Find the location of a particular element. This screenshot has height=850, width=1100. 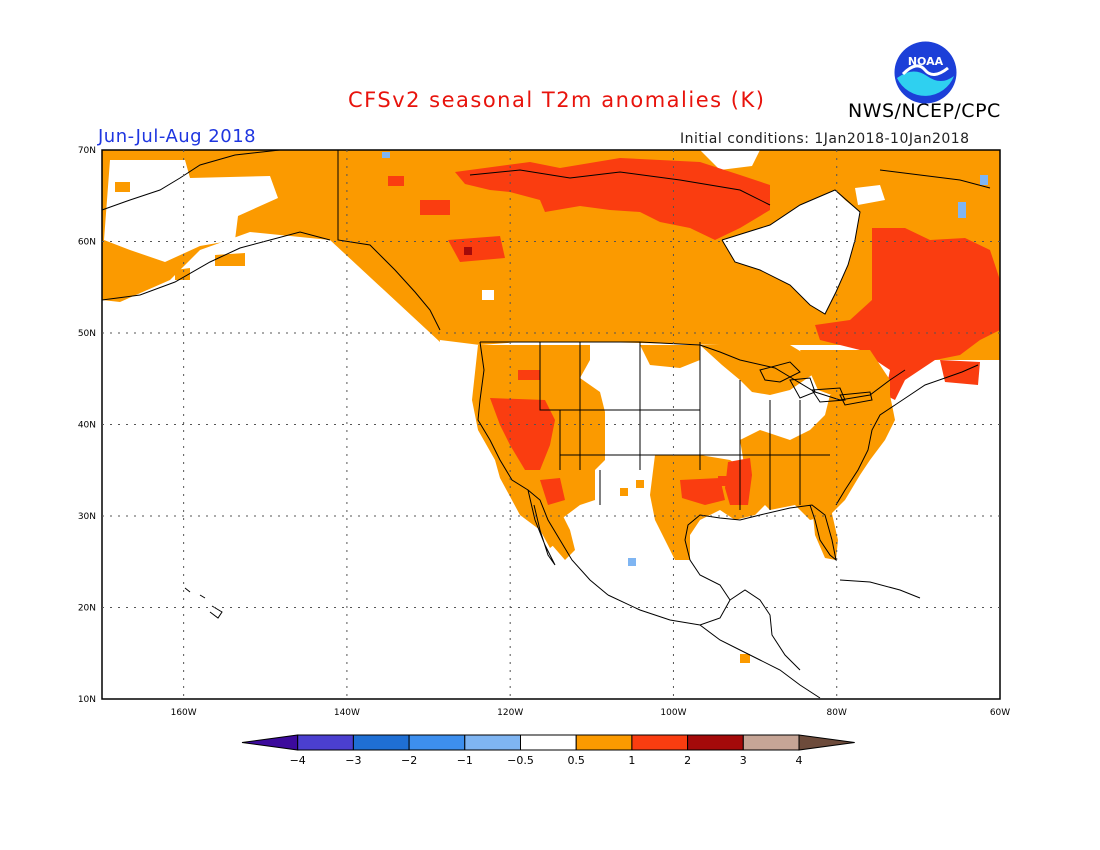

noaa-logo: NOAA is located at coordinates (925, 72).